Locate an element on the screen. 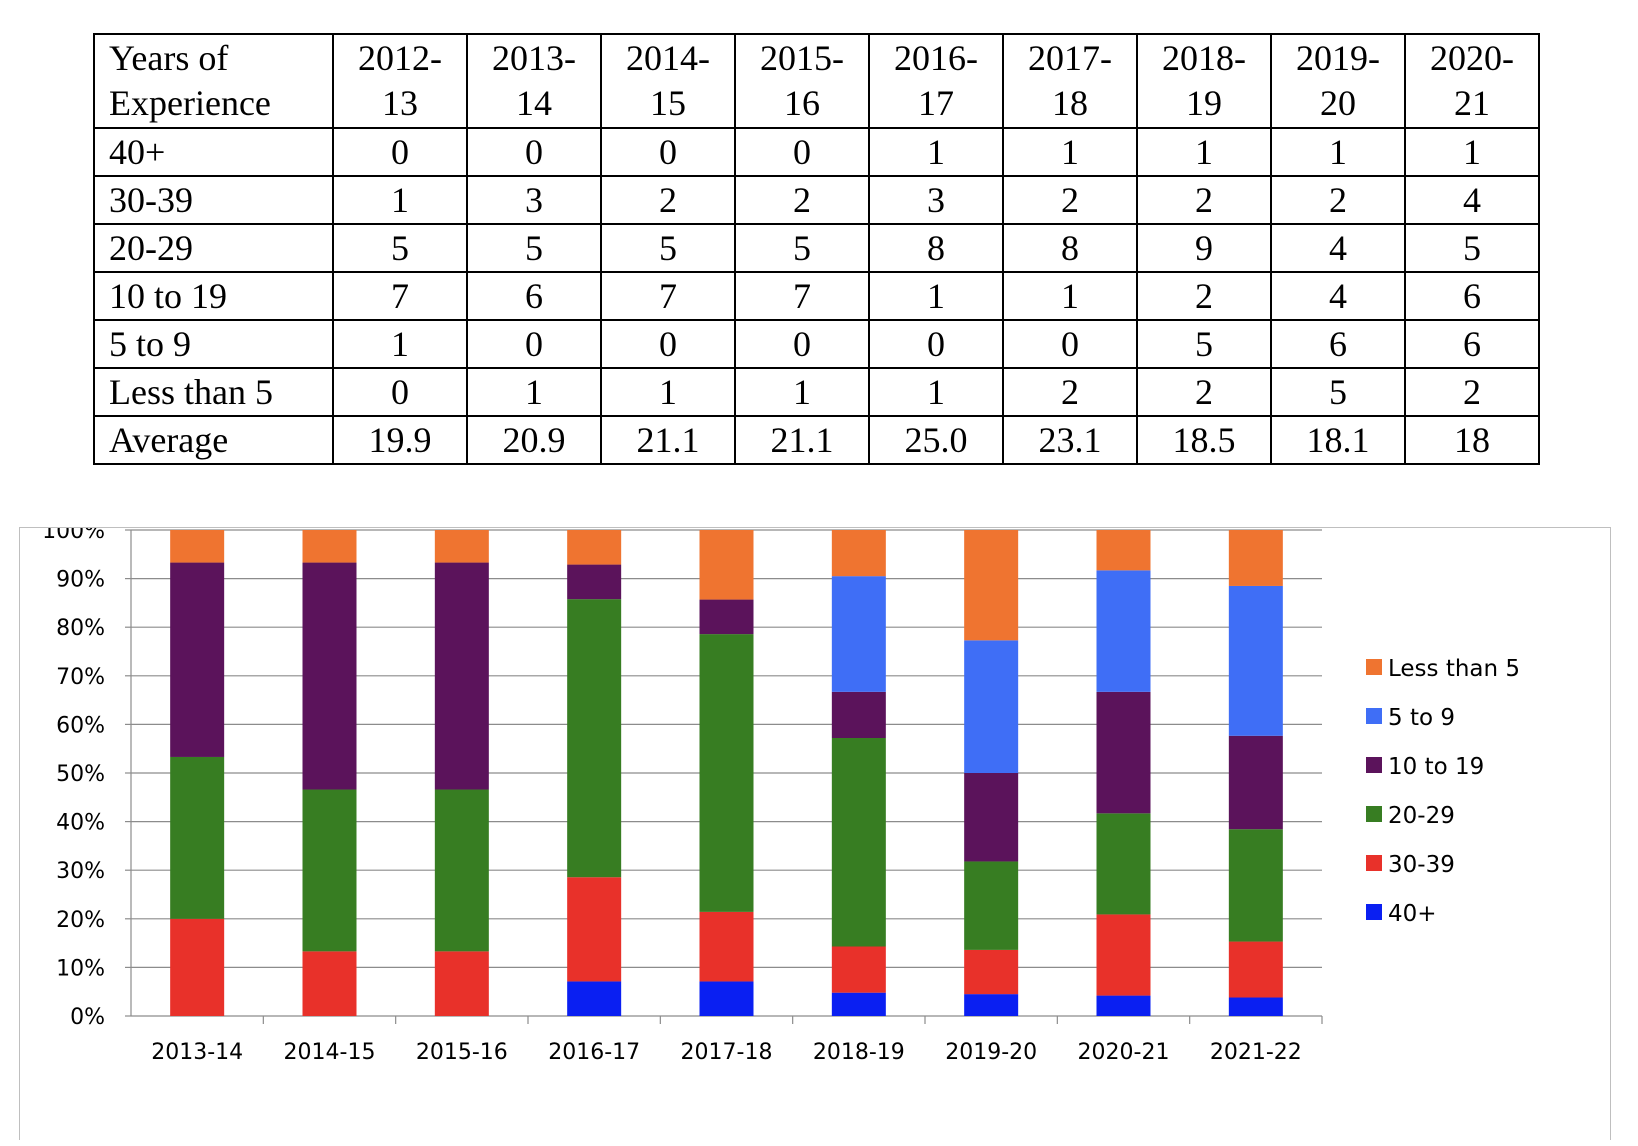 This screenshot has width=1638, height=1146. table-cell: 20.9 is located at coordinates (534, 440).